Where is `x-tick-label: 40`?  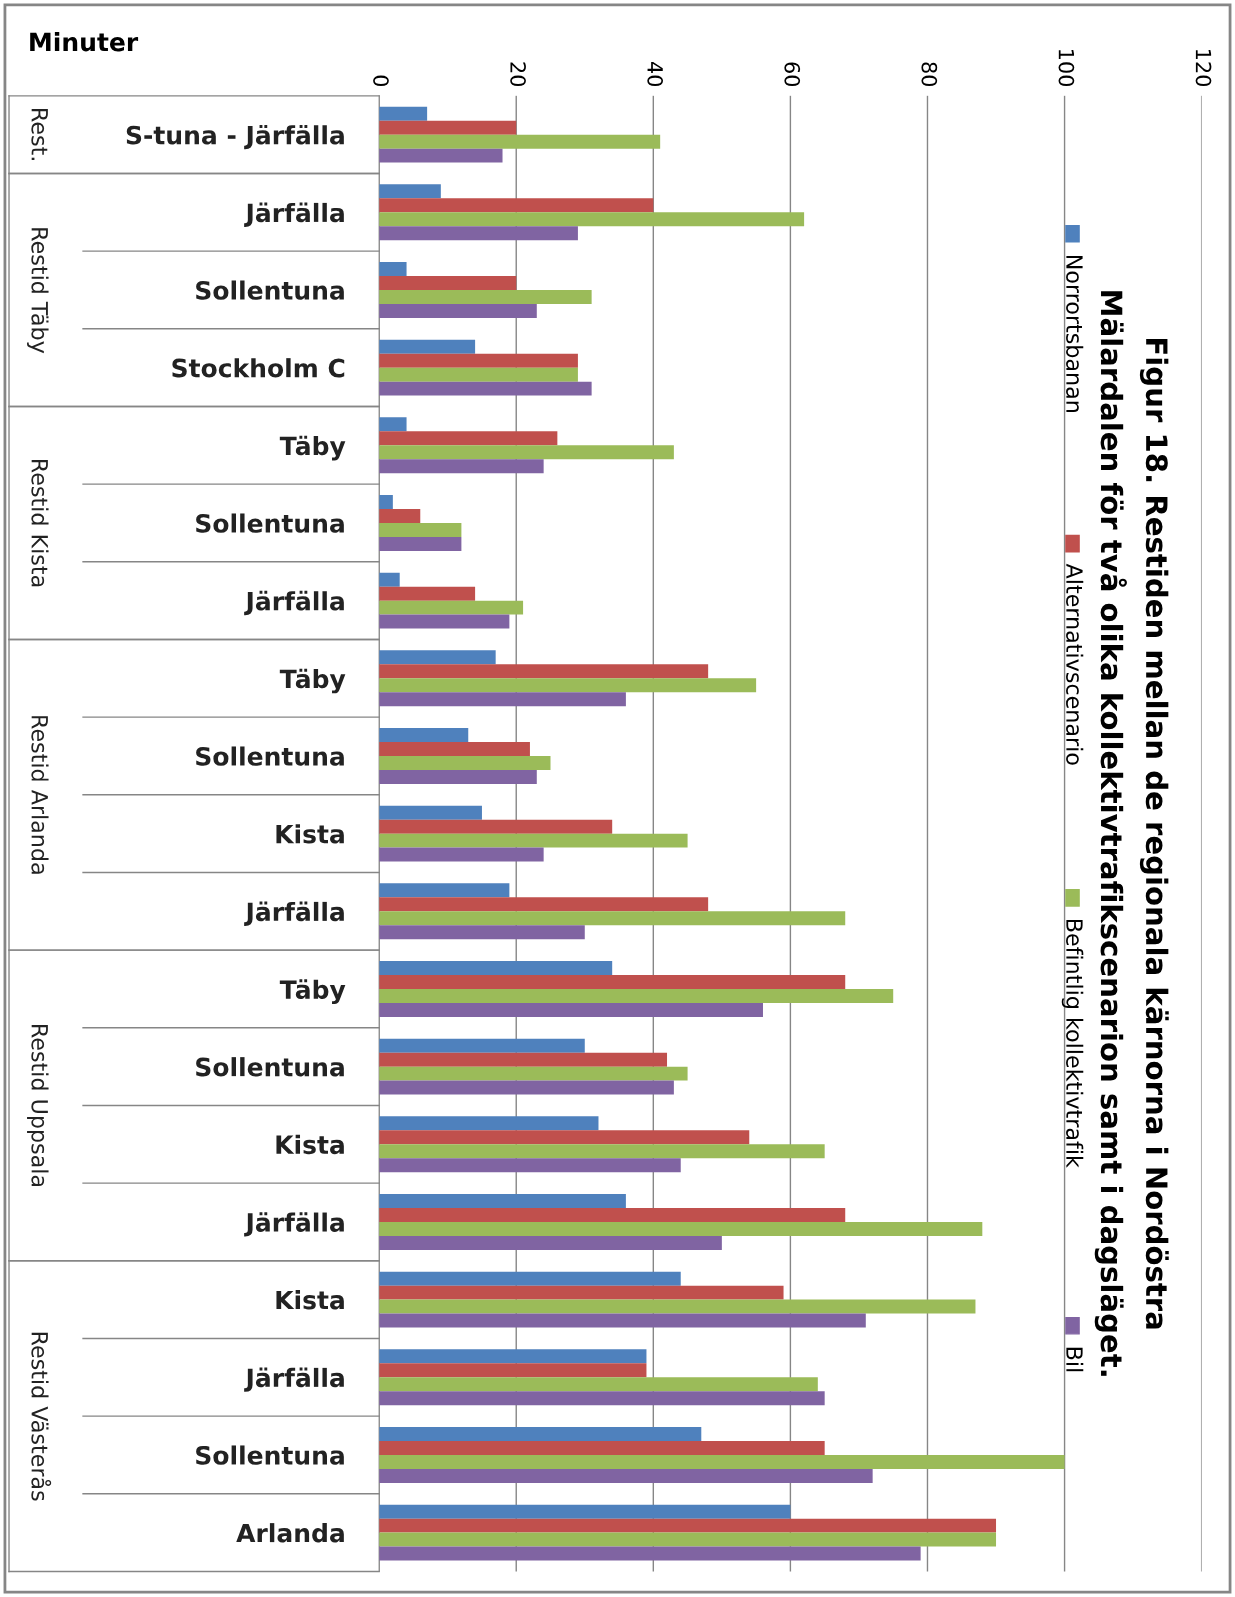
x-tick-label: 40 is located at coordinates (655, 74).